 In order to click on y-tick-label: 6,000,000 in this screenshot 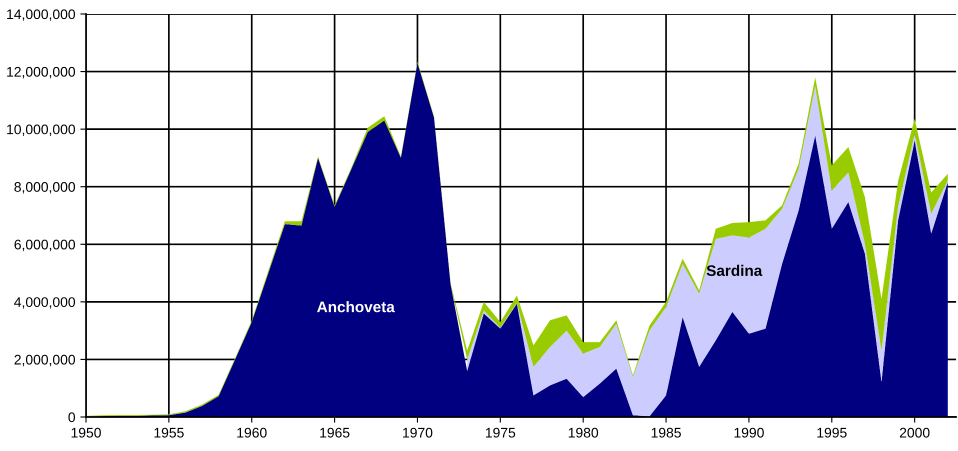, I will do `click(45, 246)`.